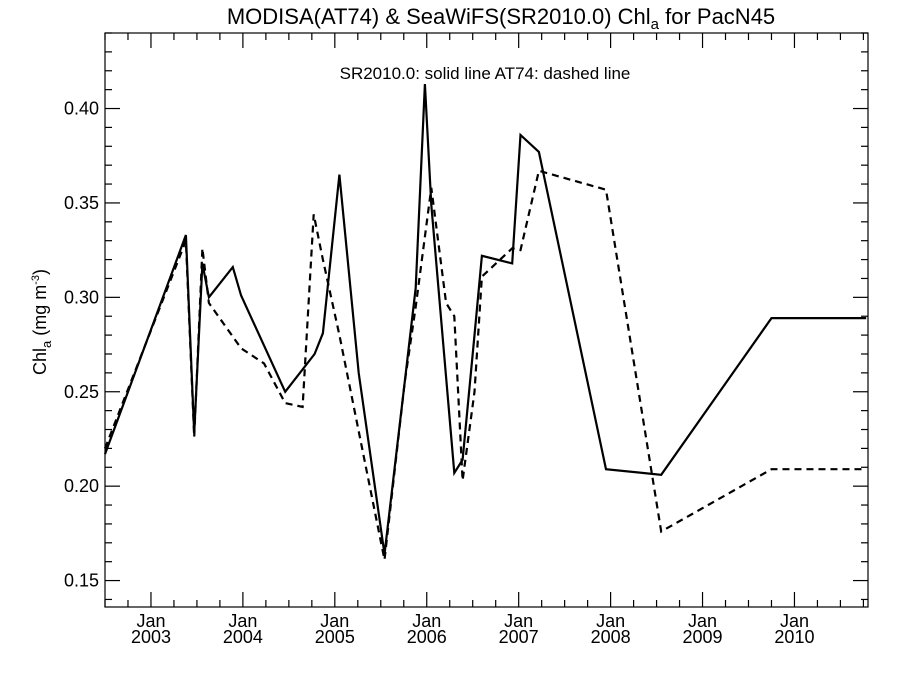  Describe the element at coordinates (81, 297) in the screenshot. I see `y-tick-label: 0.30` at that location.